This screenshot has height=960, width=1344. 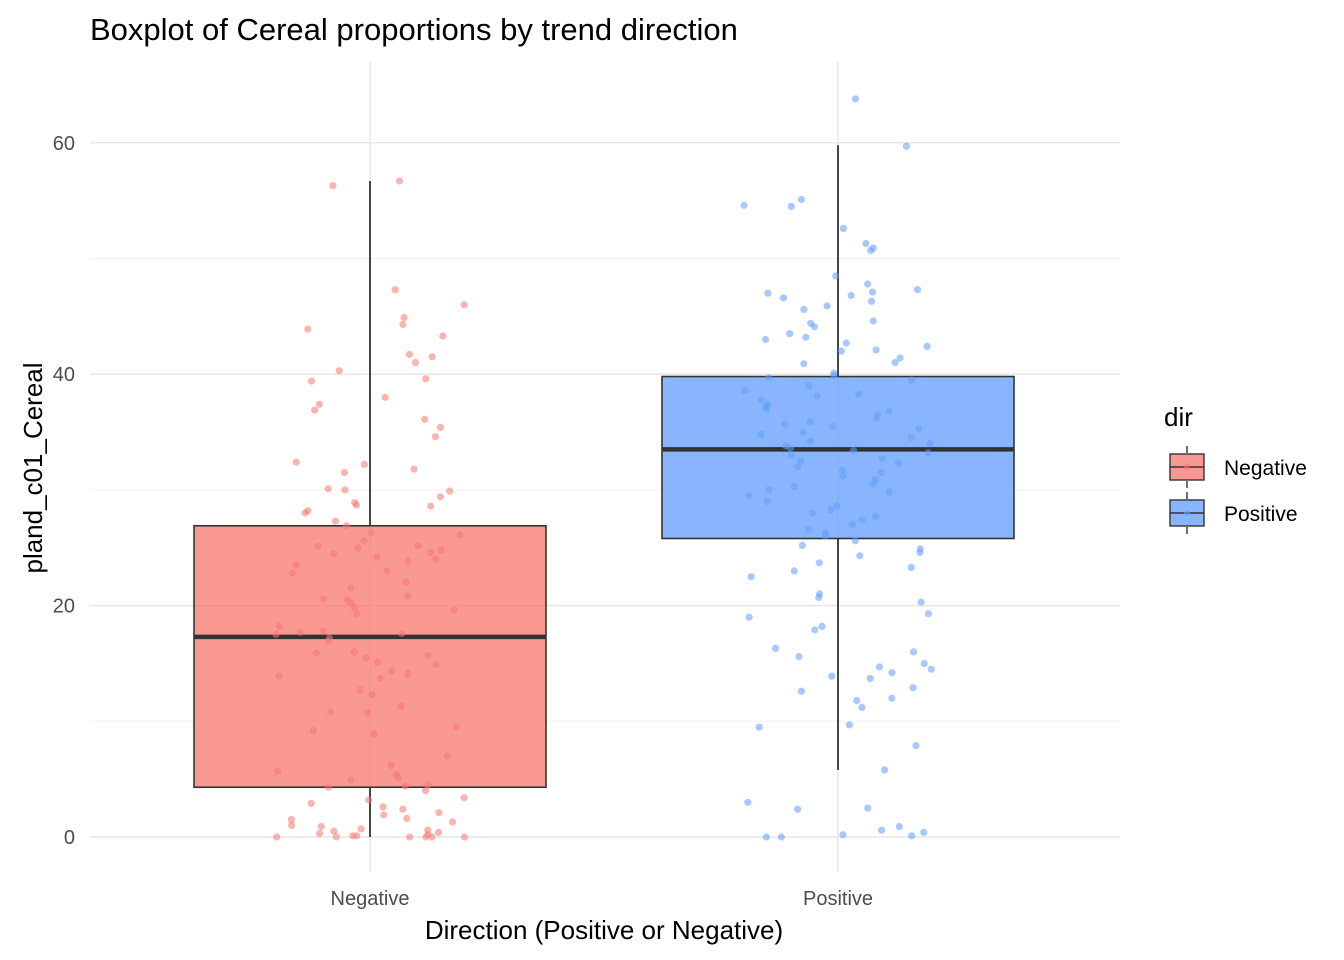 I want to click on x-axis-ticks: Negative Positive, so click(x=602, y=899).